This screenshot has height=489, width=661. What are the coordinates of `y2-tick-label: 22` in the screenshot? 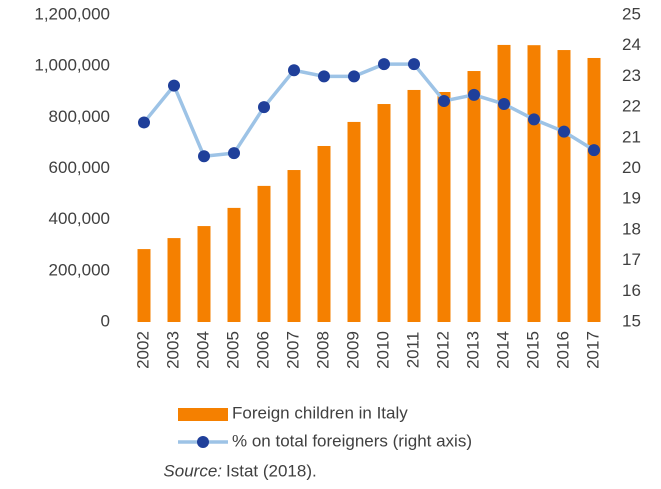 It's located at (631, 106).